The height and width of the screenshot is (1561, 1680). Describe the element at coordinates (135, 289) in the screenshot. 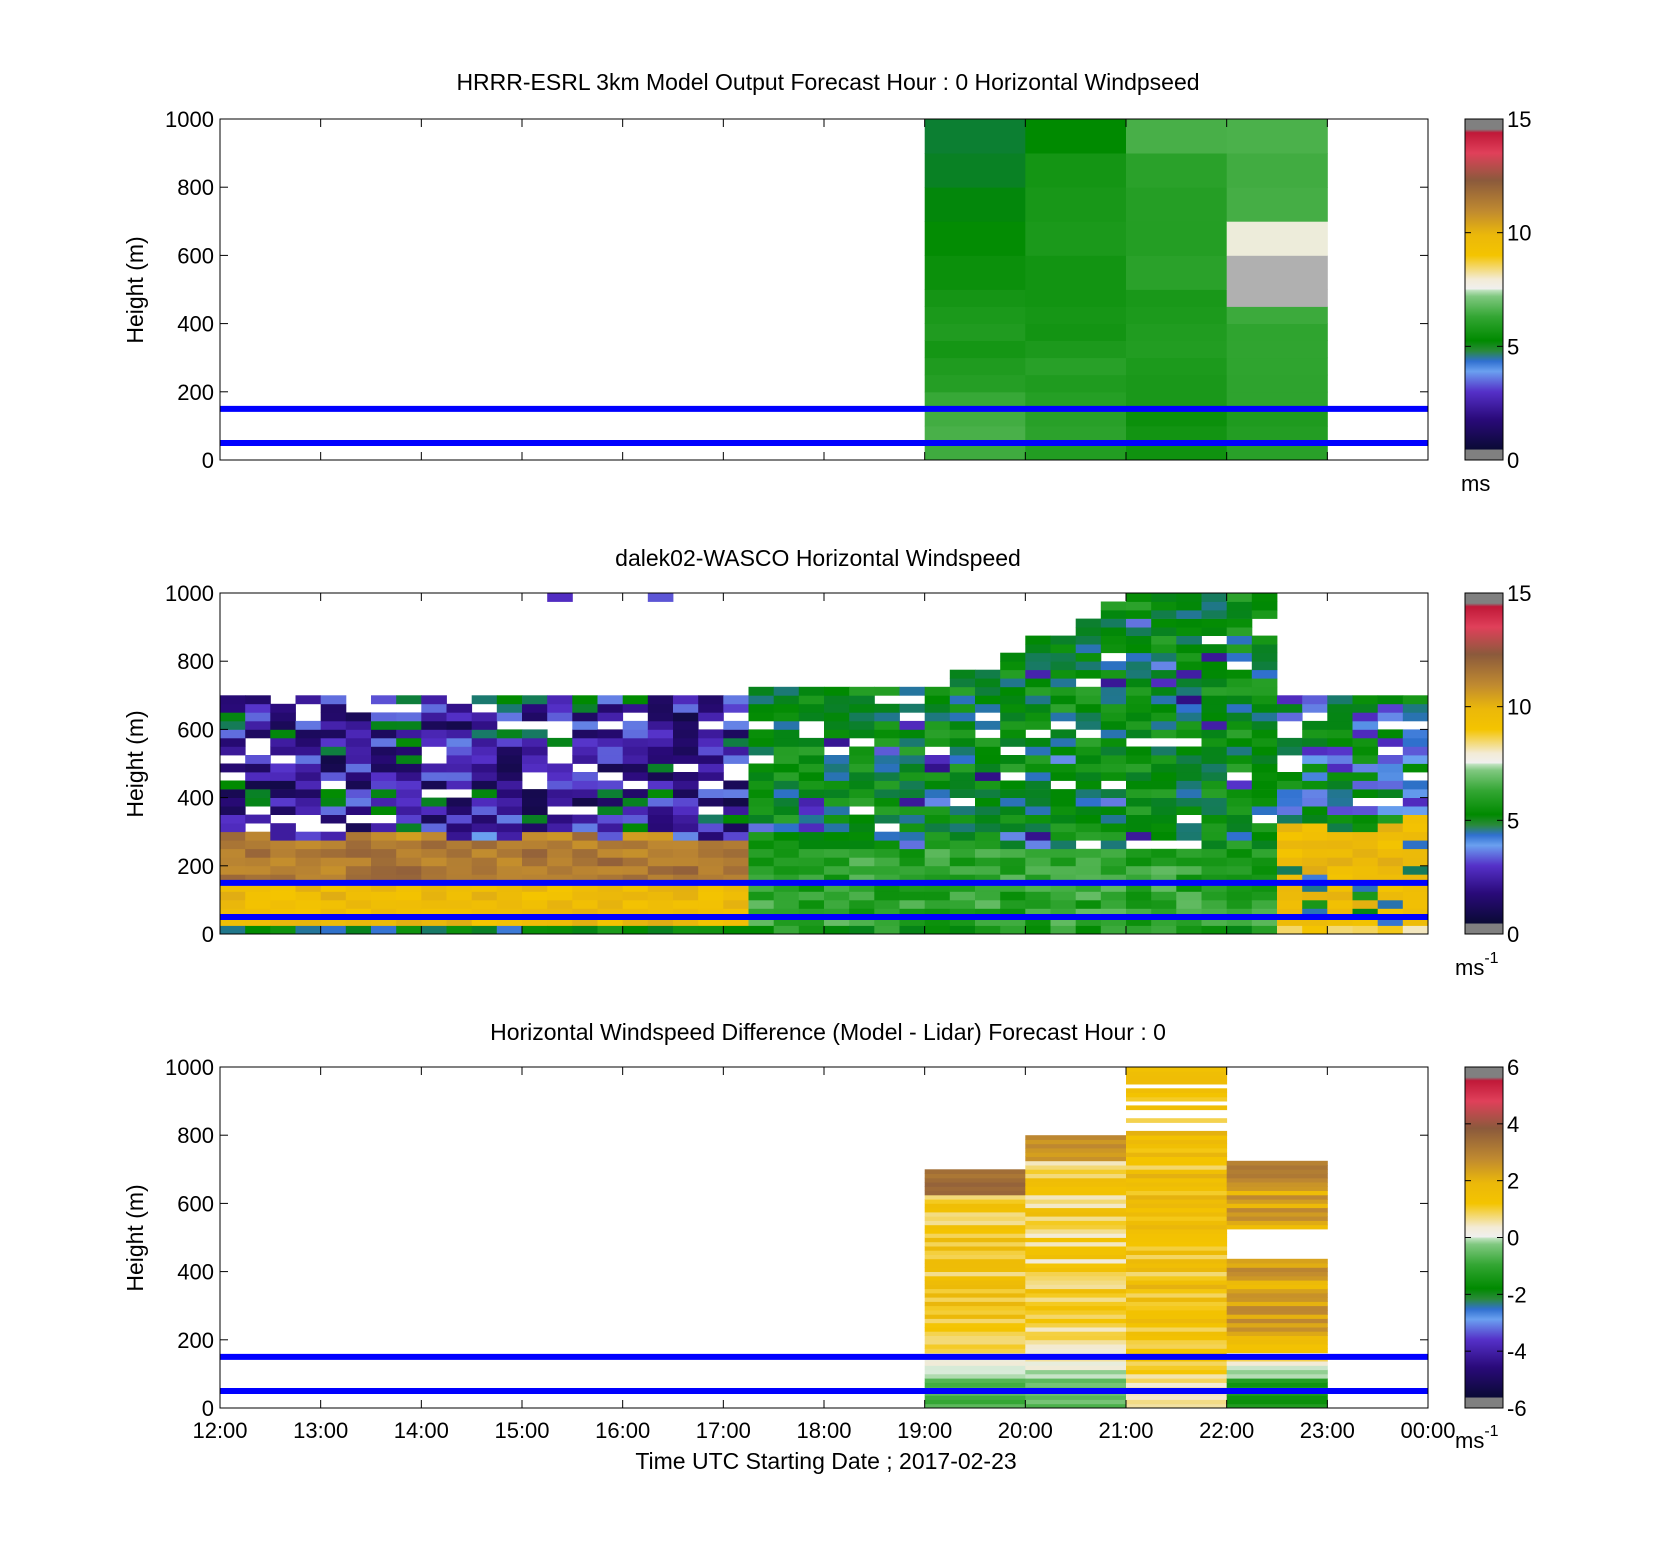

I see `panel-model-y-label: Height (m)` at that location.